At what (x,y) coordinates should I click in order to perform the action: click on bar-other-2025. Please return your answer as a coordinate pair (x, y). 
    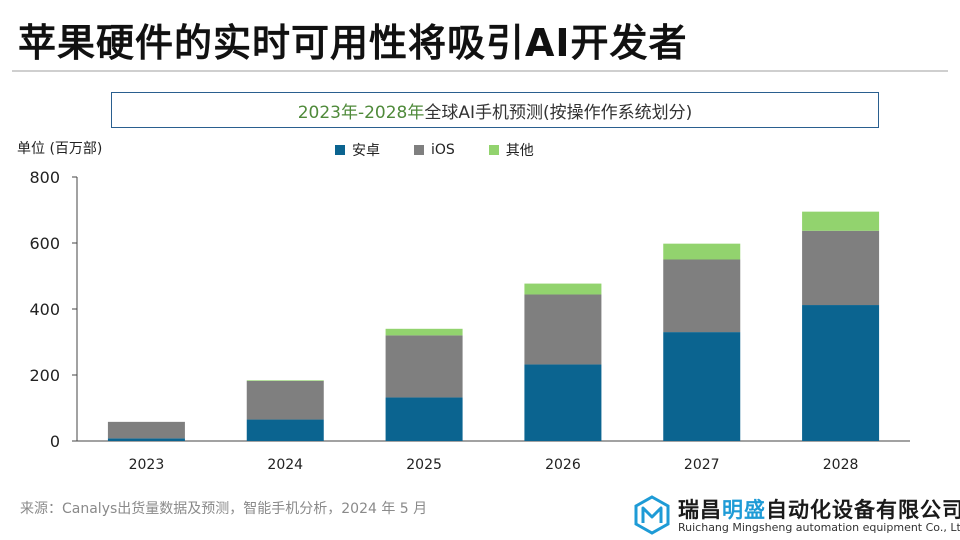
    Looking at the image, I should click on (424, 332).